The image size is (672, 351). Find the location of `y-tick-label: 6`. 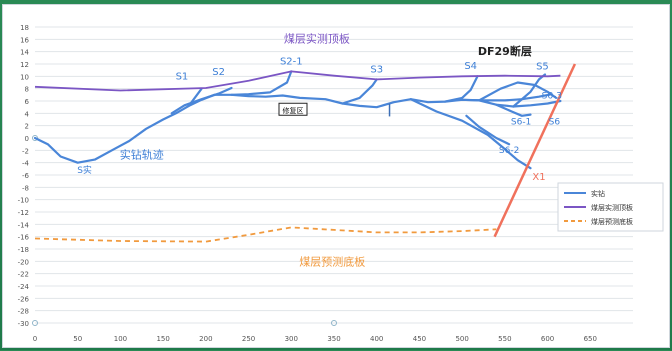

y-tick-label: 6 is located at coordinates (27, 102).